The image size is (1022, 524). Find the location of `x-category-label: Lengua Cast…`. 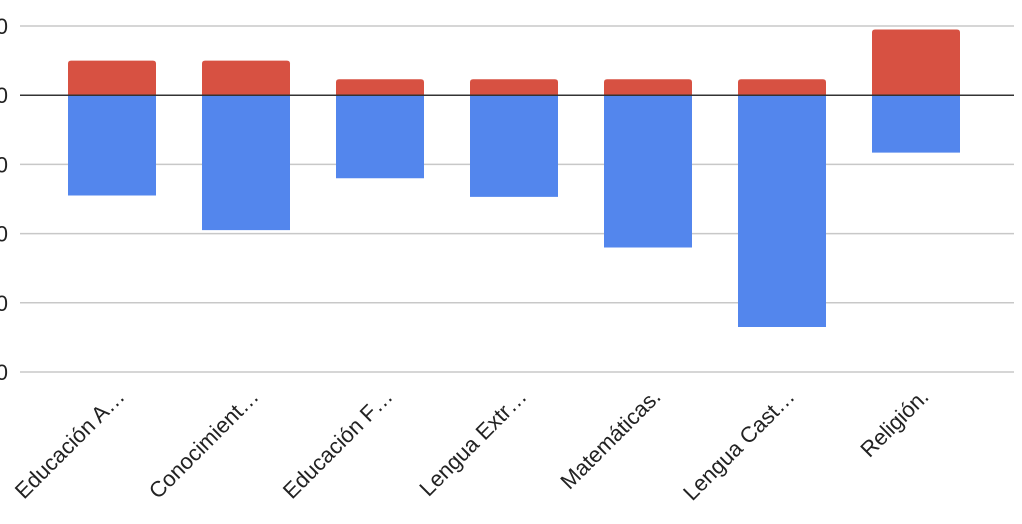

x-category-label: Lengua Cast… is located at coordinates (738, 444).